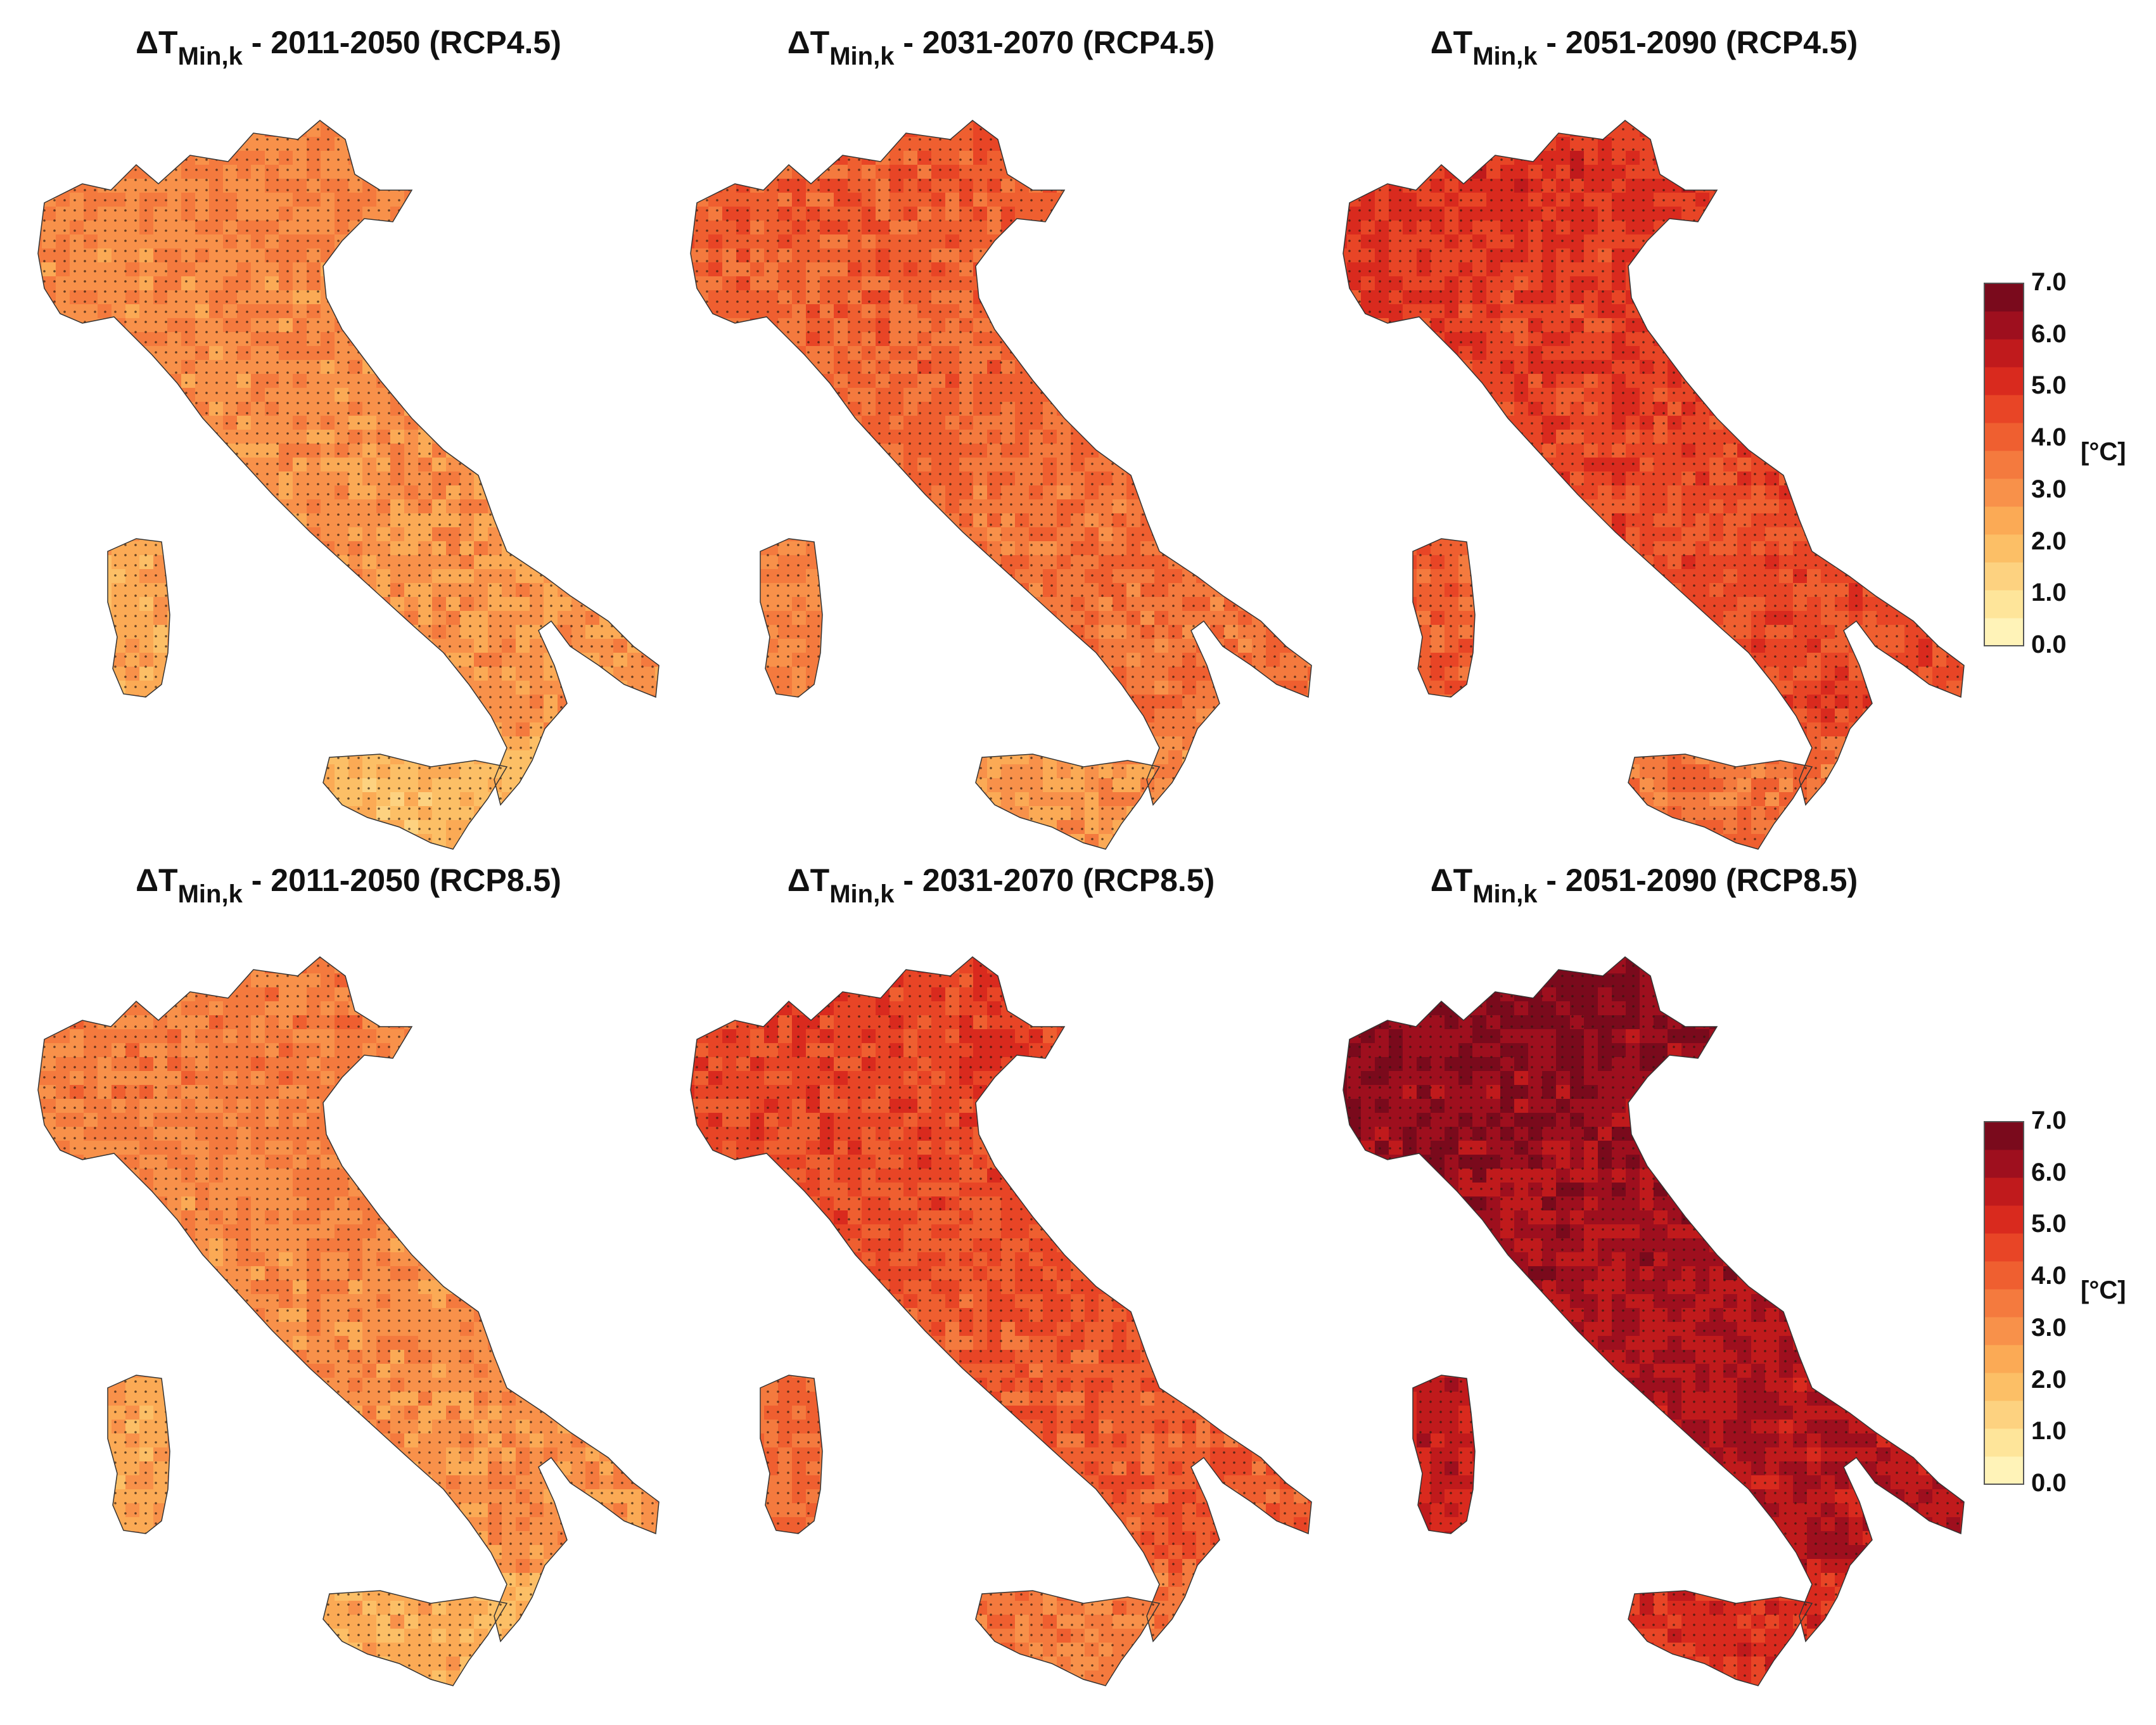 The height and width of the screenshot is (1725, 2156). Describe the element at coordinates (1054, 42) in the screenshot. I see `period-scenario: - 2031-2070 (RCP4.5)` at that location.